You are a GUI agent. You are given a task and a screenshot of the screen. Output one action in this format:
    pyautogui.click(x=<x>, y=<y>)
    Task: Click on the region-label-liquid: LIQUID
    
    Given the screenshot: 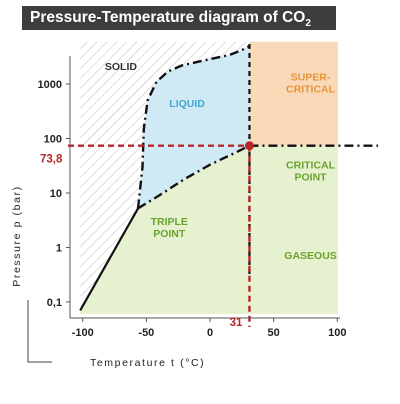 What is the action you would take?
    pyautogui.click(x=187, y=104)
    